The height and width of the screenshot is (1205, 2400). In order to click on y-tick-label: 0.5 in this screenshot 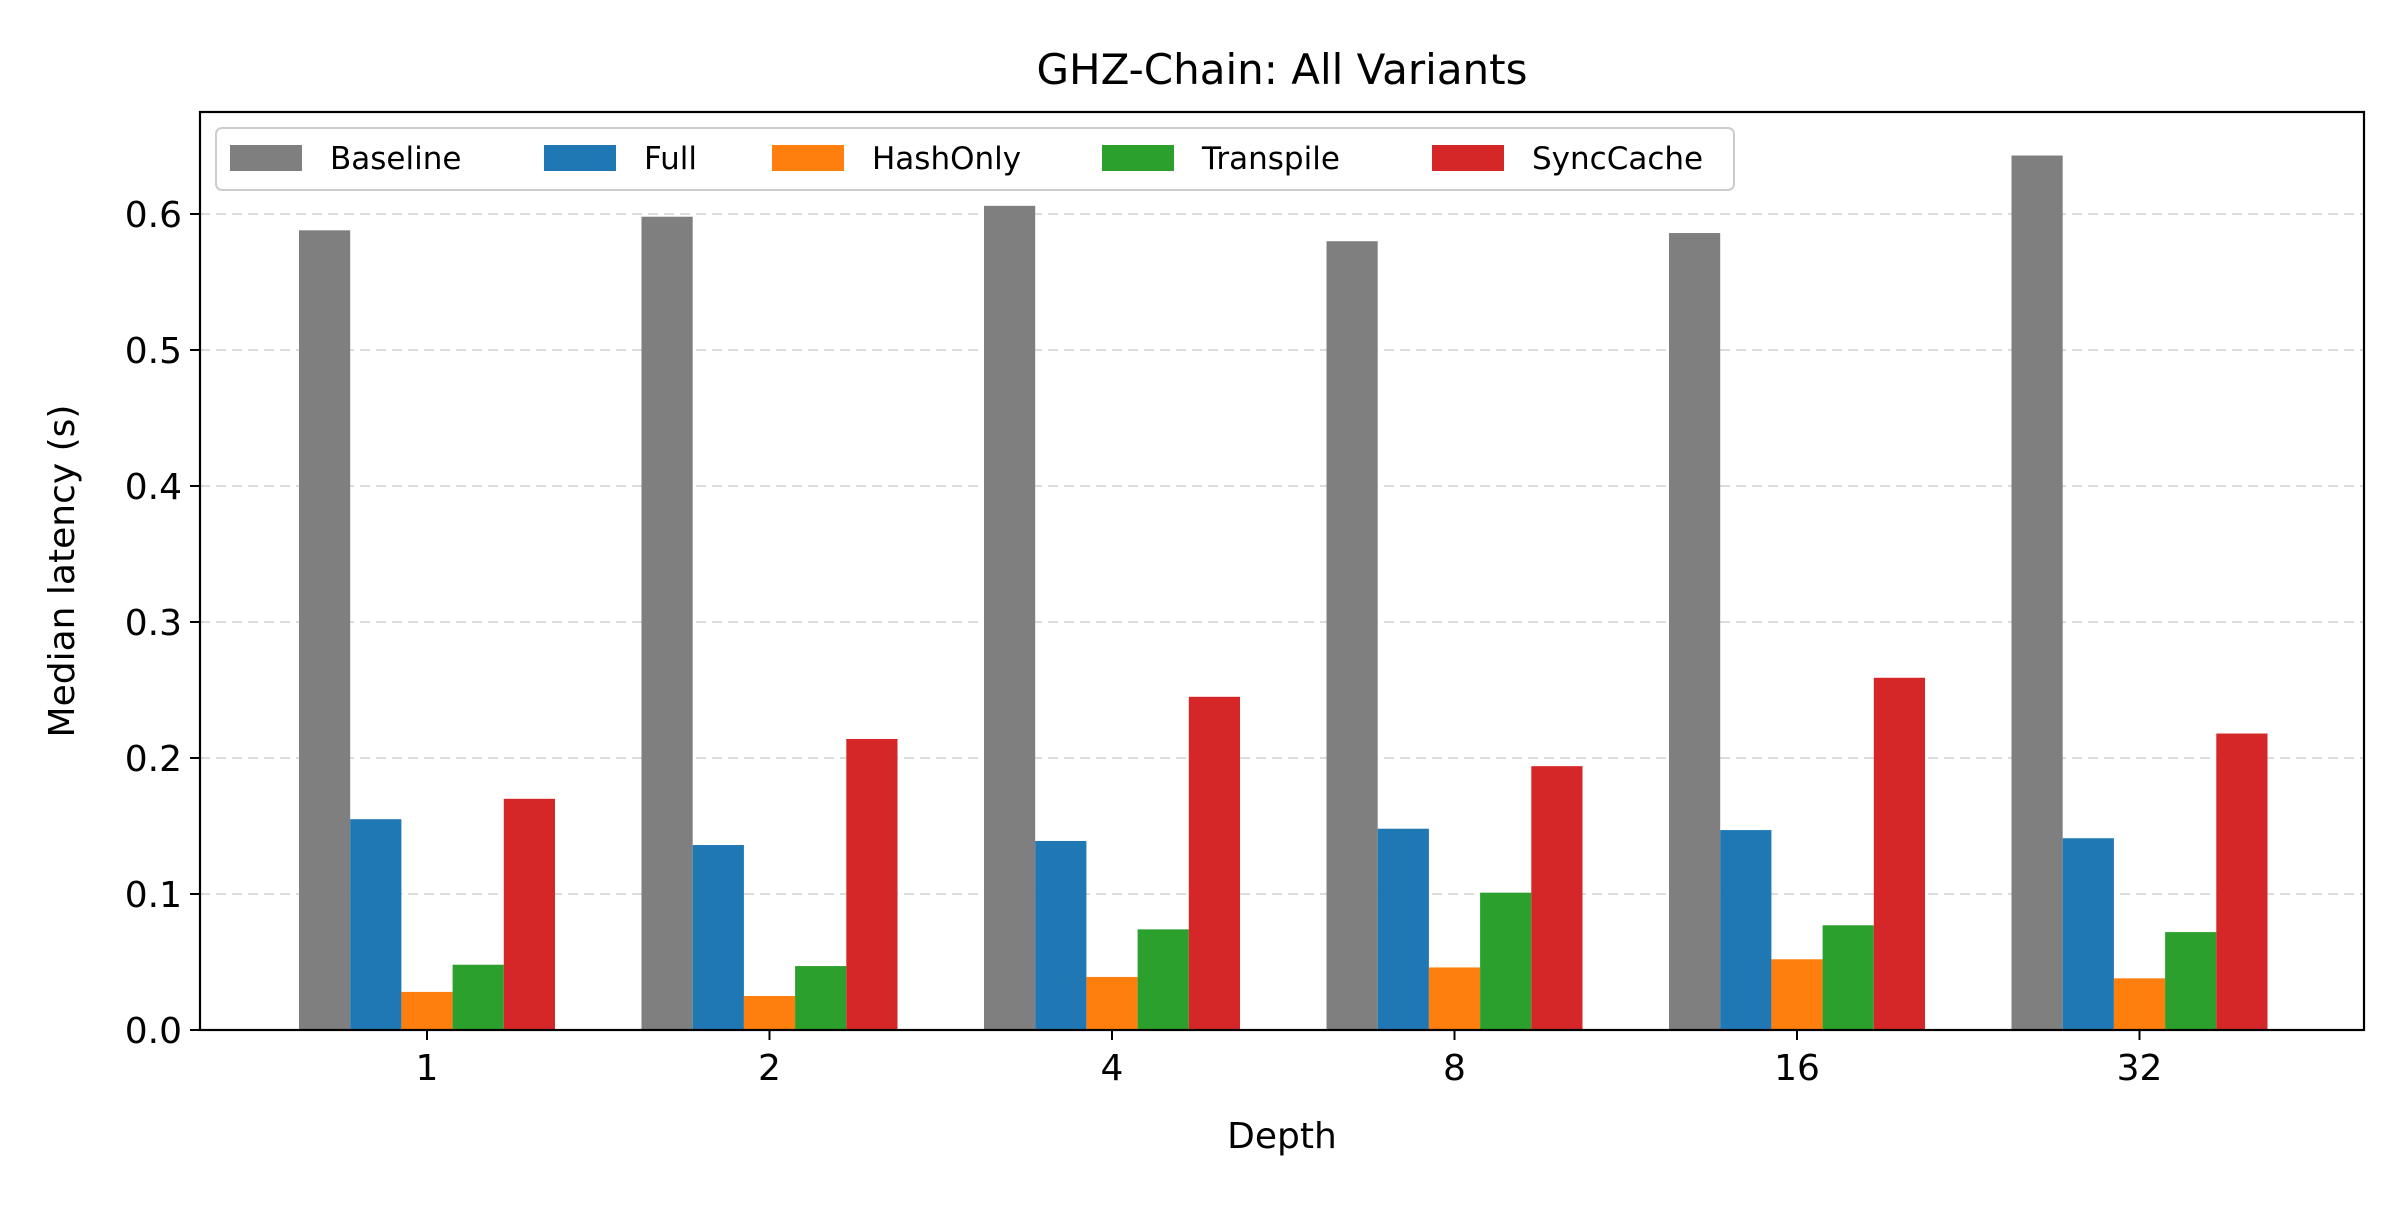, I will do `click(153, 351)`.